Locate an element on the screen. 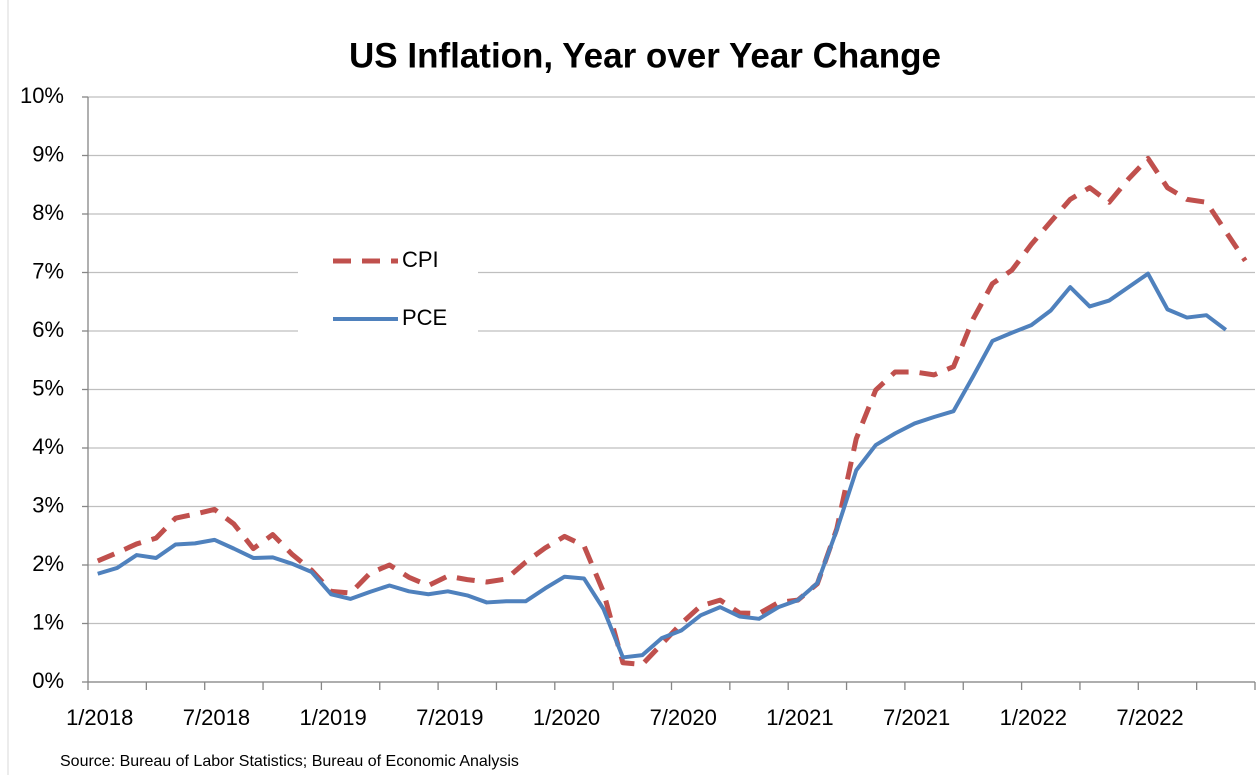  x-tick-label: 7/2020 is located at coordinates (683, 717).